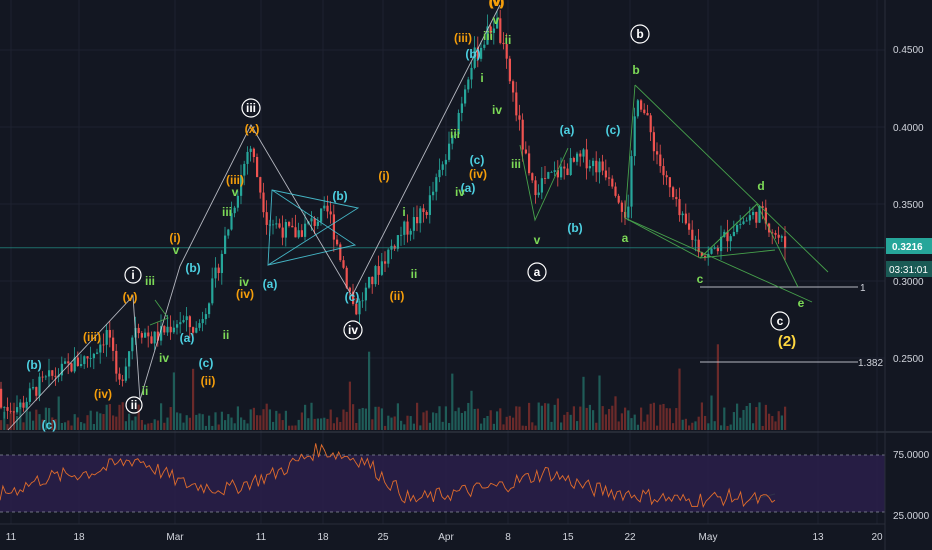  Describe the element at coordinates (235, 180) in the screenshot. I see `wave-label: (iii)` at that location.